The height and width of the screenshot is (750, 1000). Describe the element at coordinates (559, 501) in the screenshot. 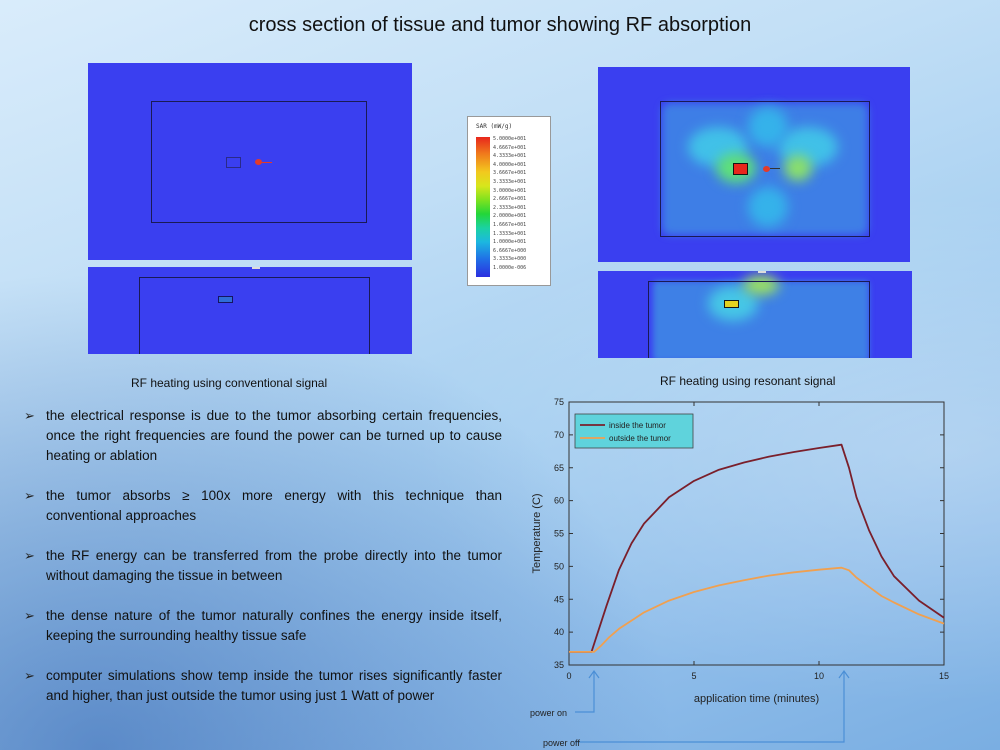

I see `y-tick-label: 60` at that location.